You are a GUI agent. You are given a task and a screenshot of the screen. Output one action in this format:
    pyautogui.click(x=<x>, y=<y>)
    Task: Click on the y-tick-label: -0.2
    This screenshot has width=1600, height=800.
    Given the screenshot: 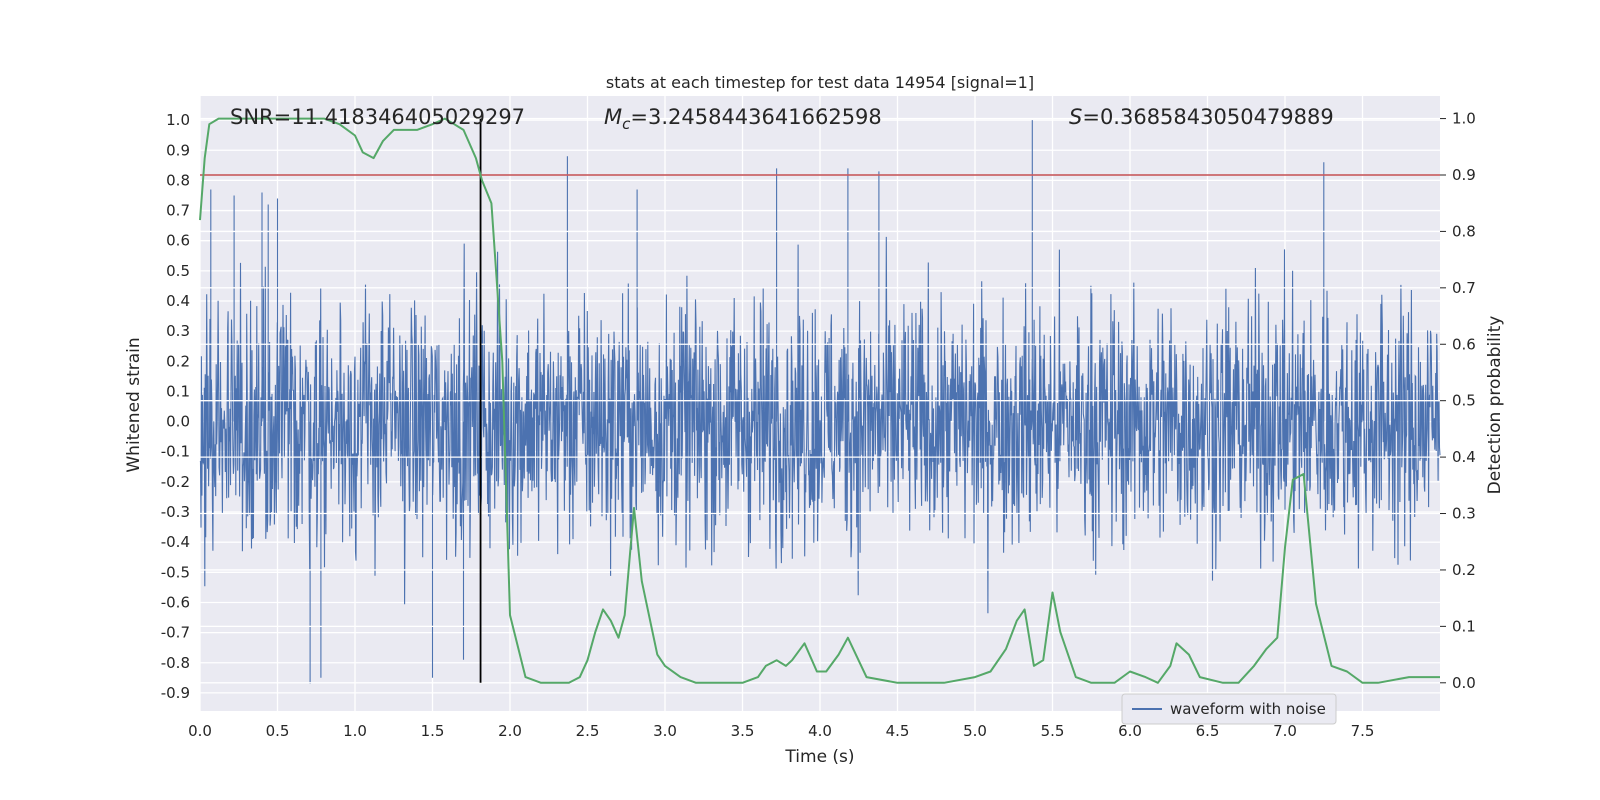 What is the action you would take?
    pyautogui.click(x=175, y=482)
    